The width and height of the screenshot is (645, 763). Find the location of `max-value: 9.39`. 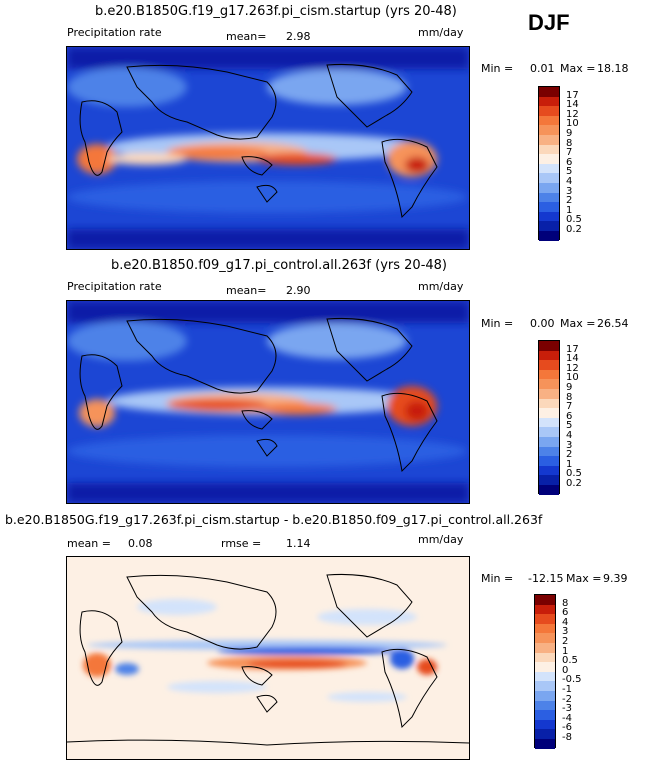

max-value: 9.39 is located at coordinates (615, 578).